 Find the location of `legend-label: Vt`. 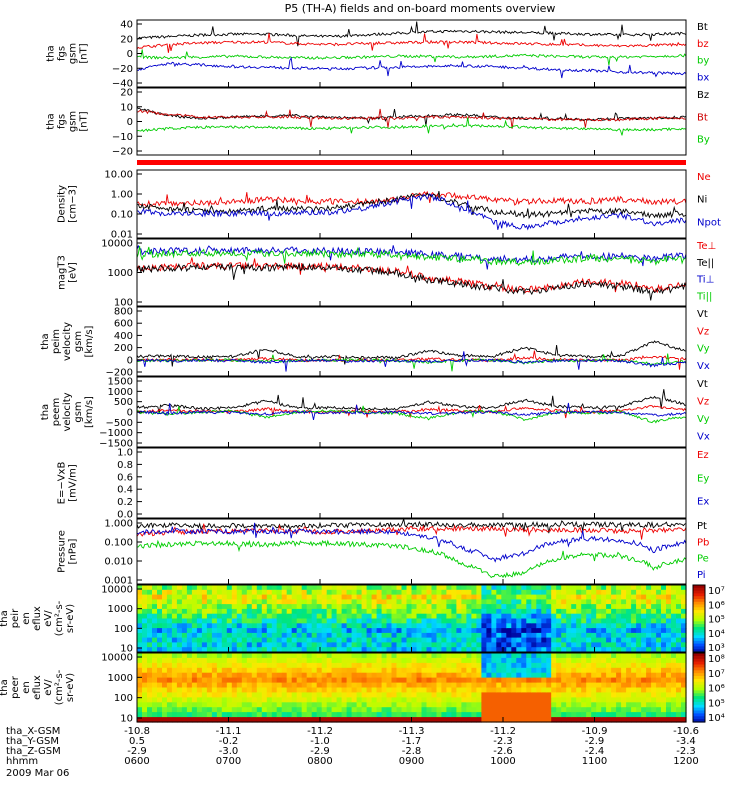

legend-label: Vt is located at coordinates (702, 314).